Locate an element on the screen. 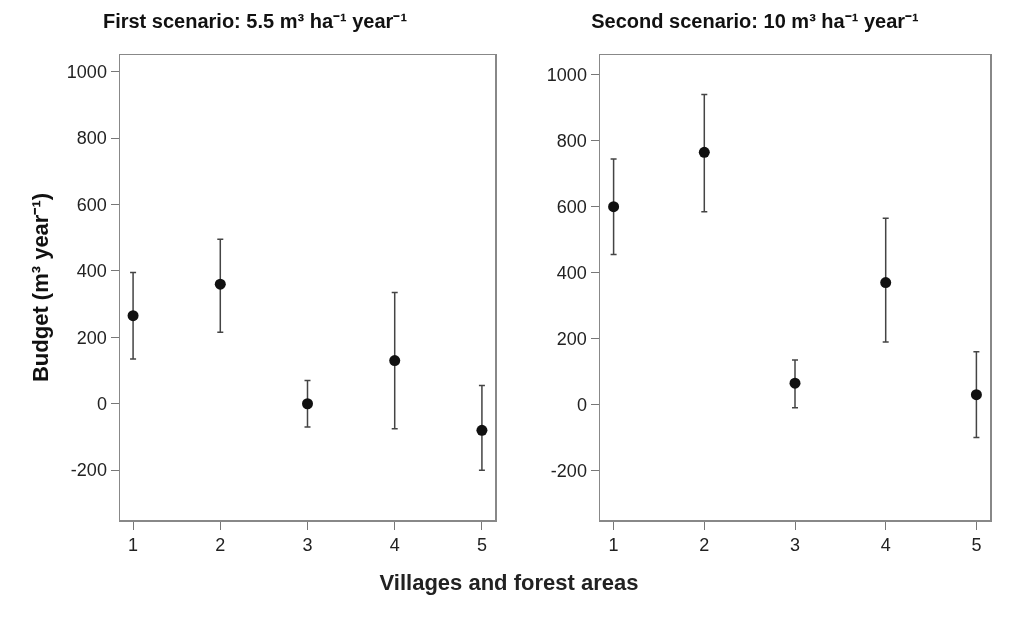 This screenshot has width=1018, height=628. chart-title: First scenario: 5.5 m³ ha⁻¹ year⁻¹ is located at coordinates (255, 21).